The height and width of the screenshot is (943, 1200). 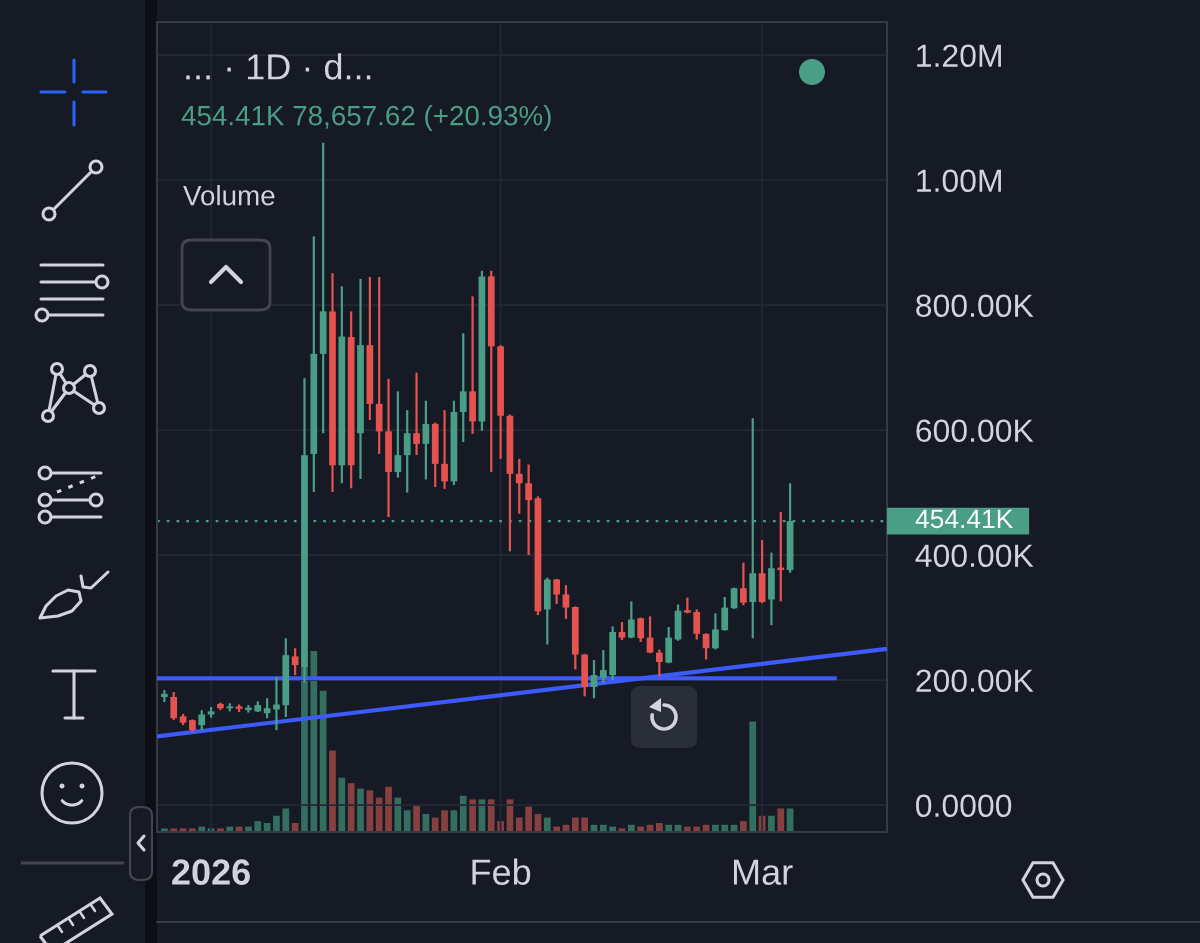 What do you see at coordinates (964, 519) in the screenshot?
I see `ref-line-label: 454.41K` at bounding box center [964, 519].